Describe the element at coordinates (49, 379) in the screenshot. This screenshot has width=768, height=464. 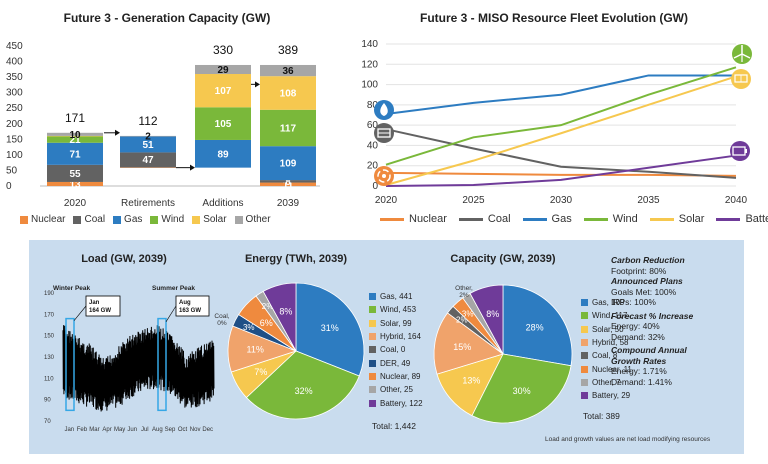
I see `load-y-tick-label: 110` at that location.